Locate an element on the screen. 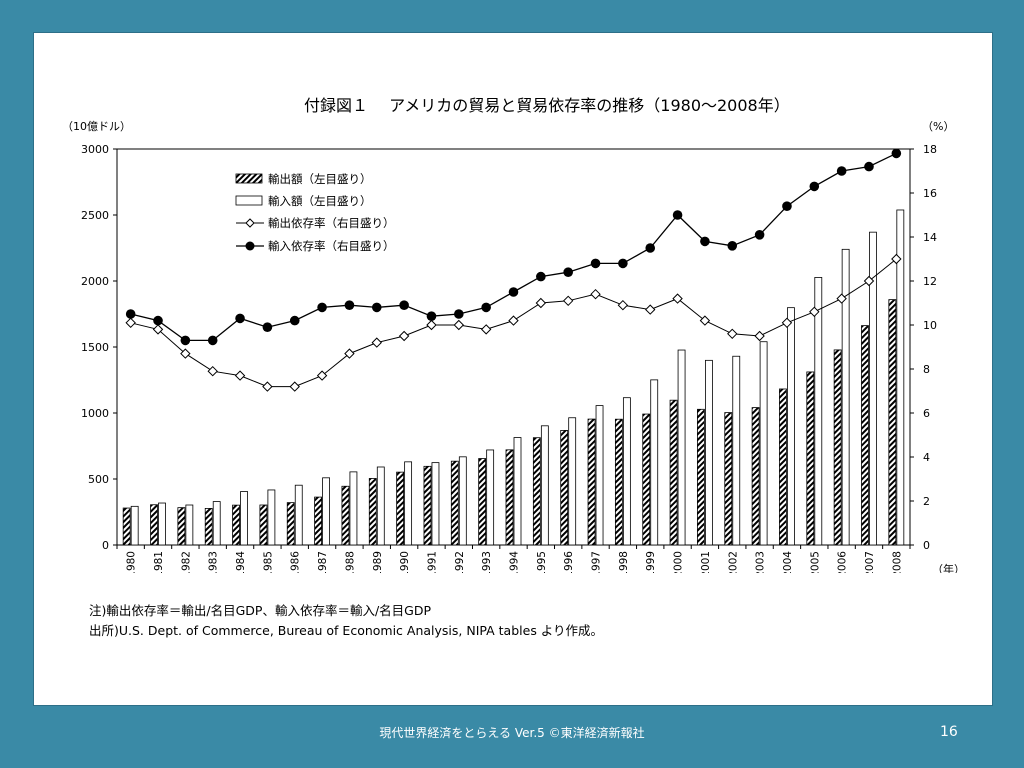 The height and width of the screenshot is (768, 1024). x-tick-label: 1996 is located at coordinates (569, 562).